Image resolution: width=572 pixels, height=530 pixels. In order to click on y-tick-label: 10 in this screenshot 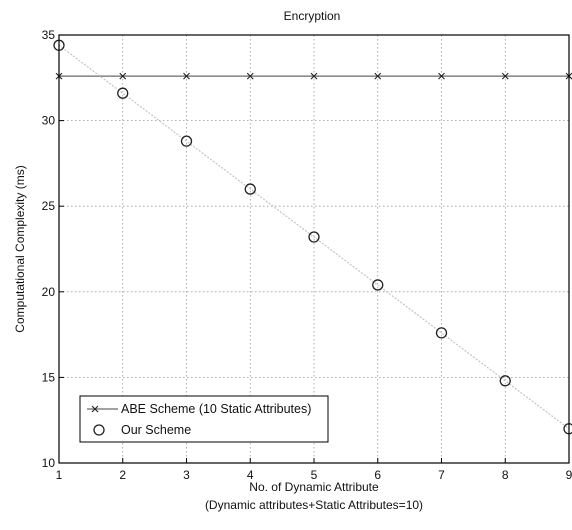, I will do `click(49, 463)`.